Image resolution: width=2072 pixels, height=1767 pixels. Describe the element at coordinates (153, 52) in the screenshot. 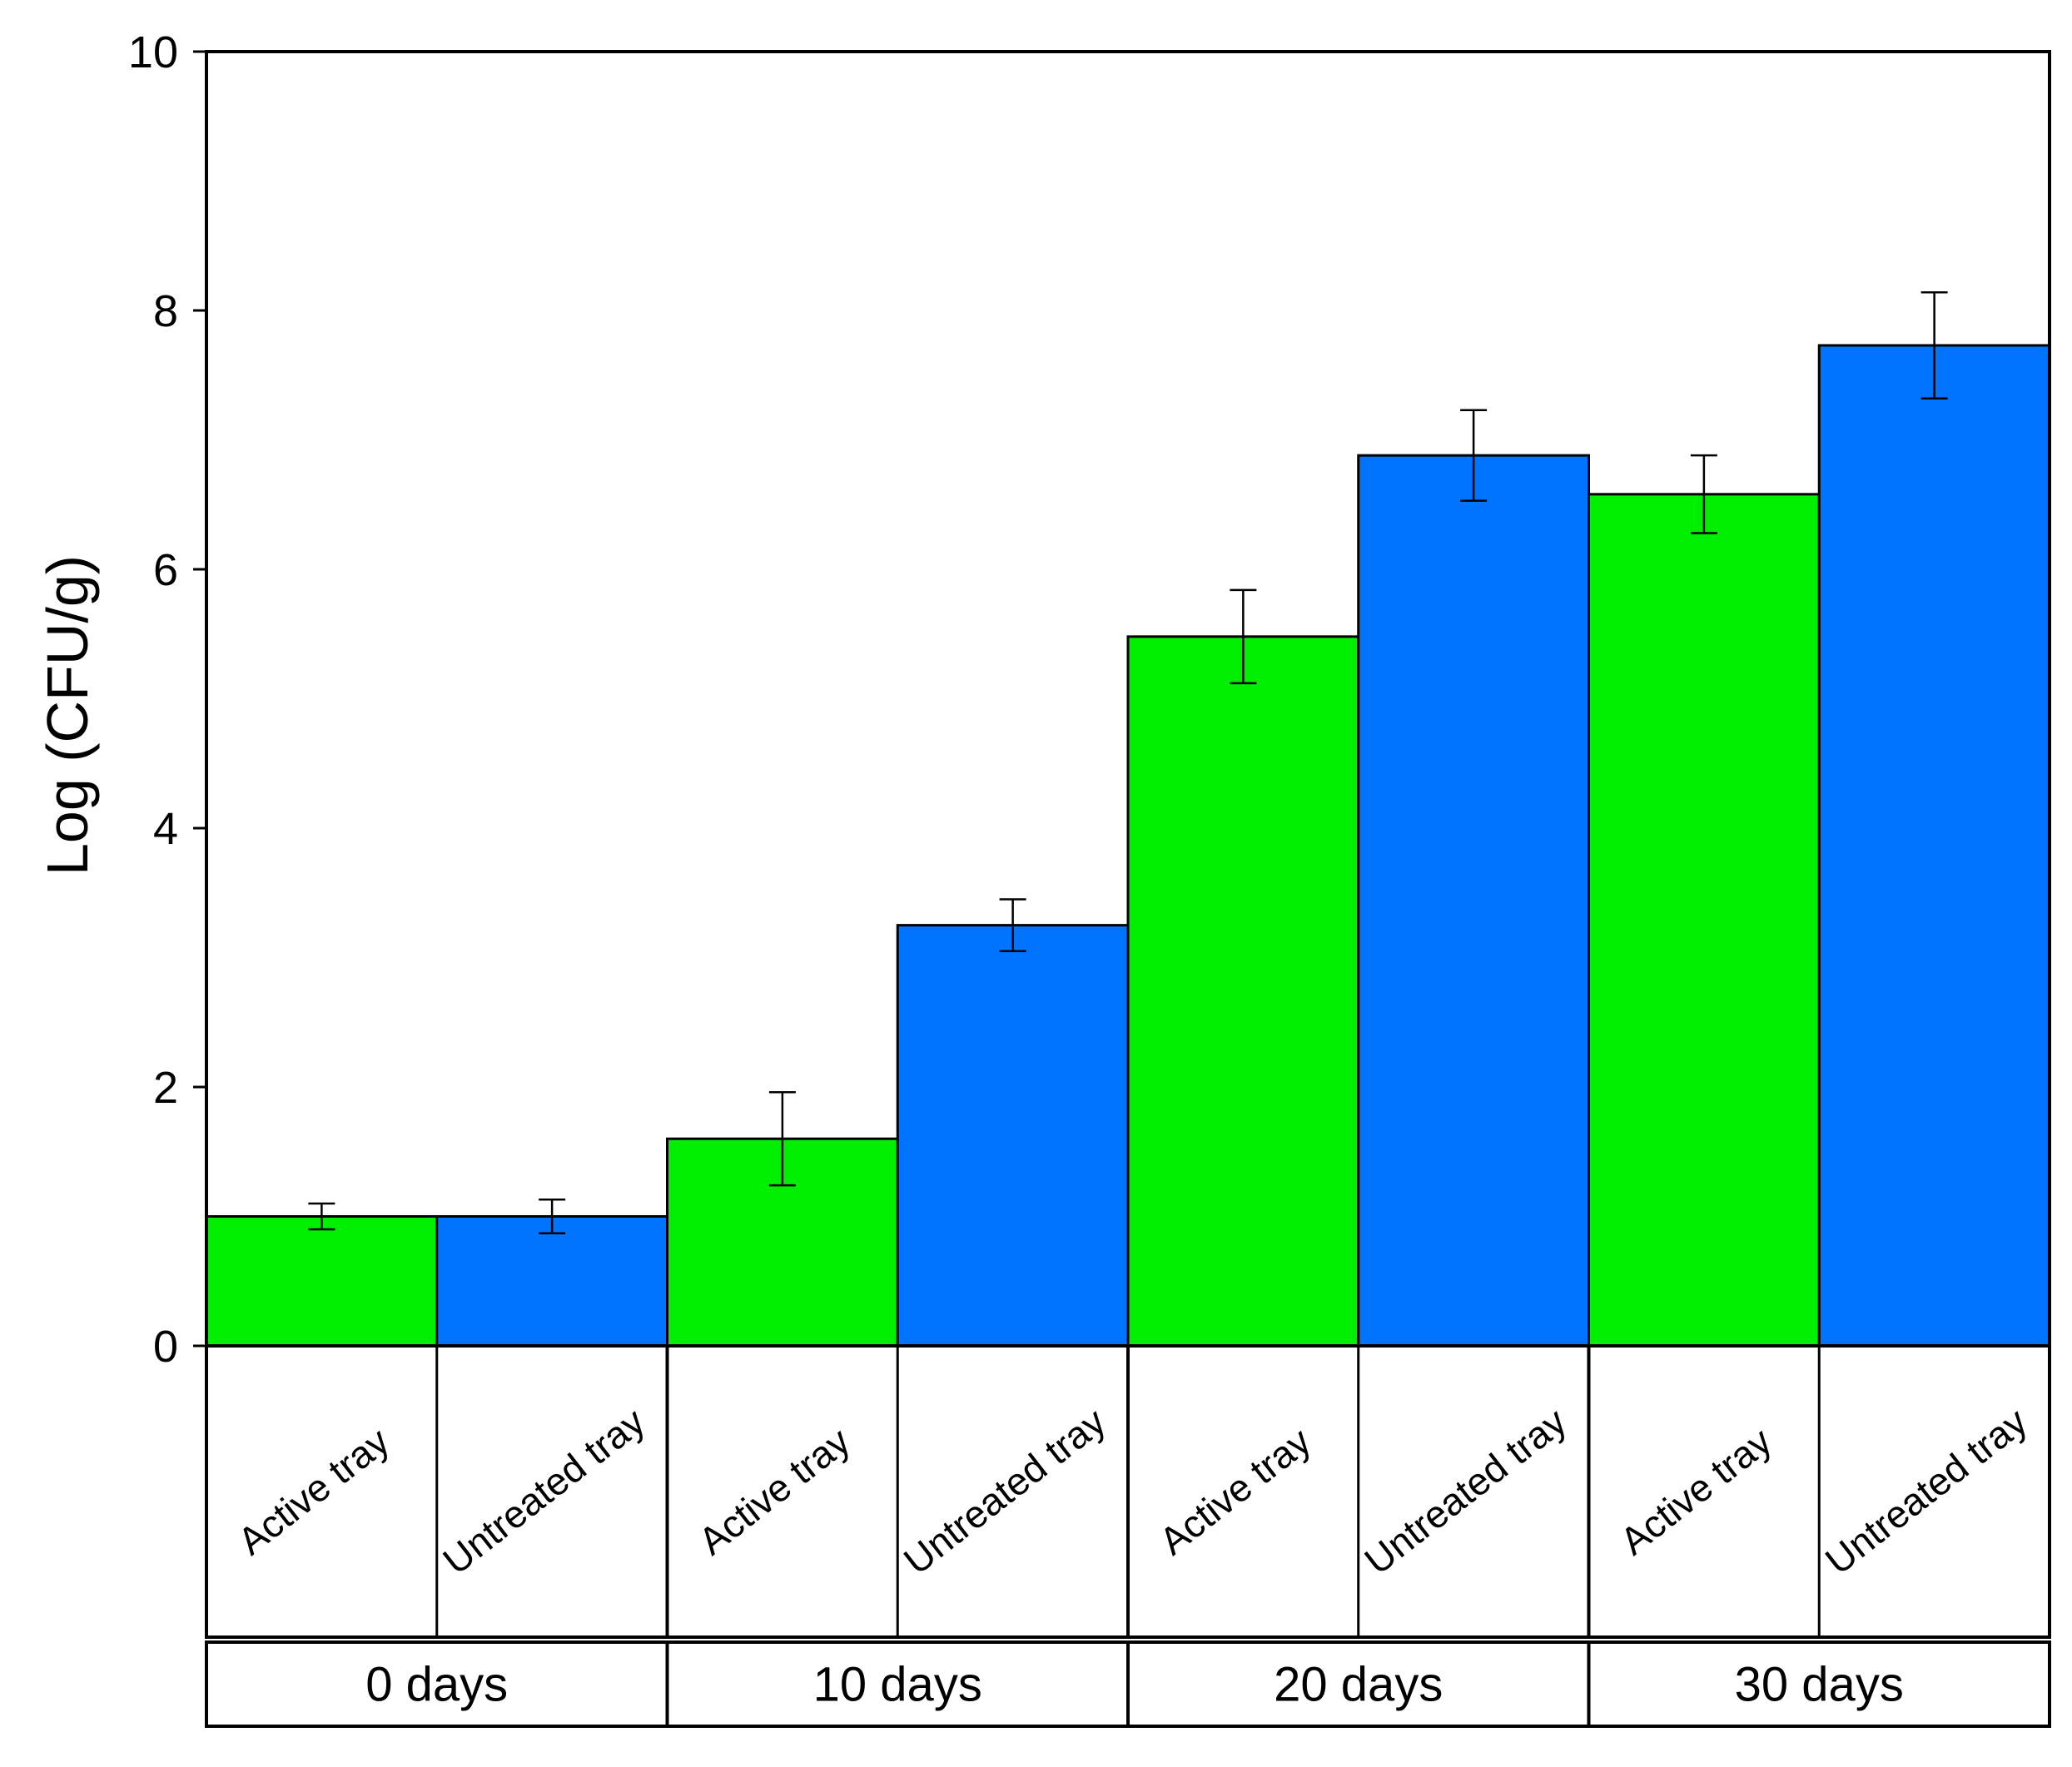

I see `y-tick-label: 10` at that location.